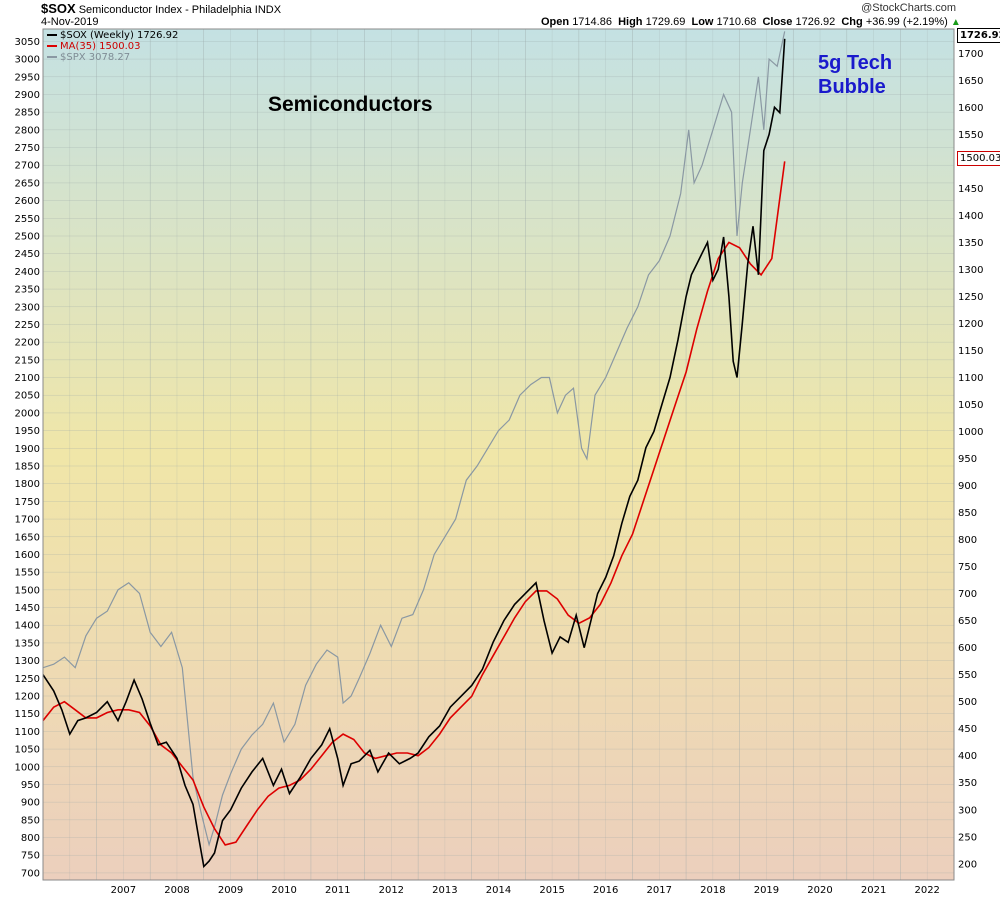  What do you see at coordinates (592, 22) in the screenshot?
I see `open-value: 1714.86` at bounding box center [592, 22].